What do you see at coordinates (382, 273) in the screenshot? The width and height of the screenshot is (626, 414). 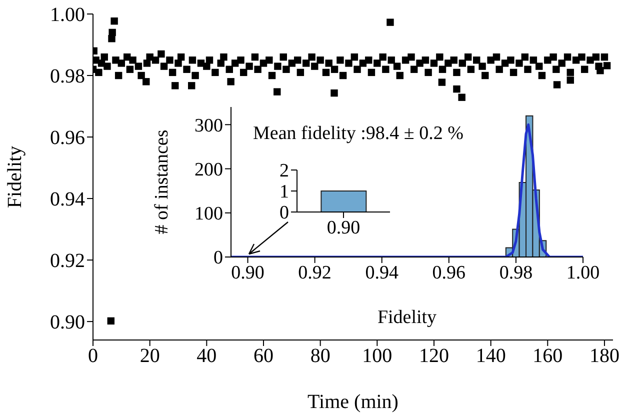 I see `x-tick-label: 0.94` at bounding box center [382, 273].